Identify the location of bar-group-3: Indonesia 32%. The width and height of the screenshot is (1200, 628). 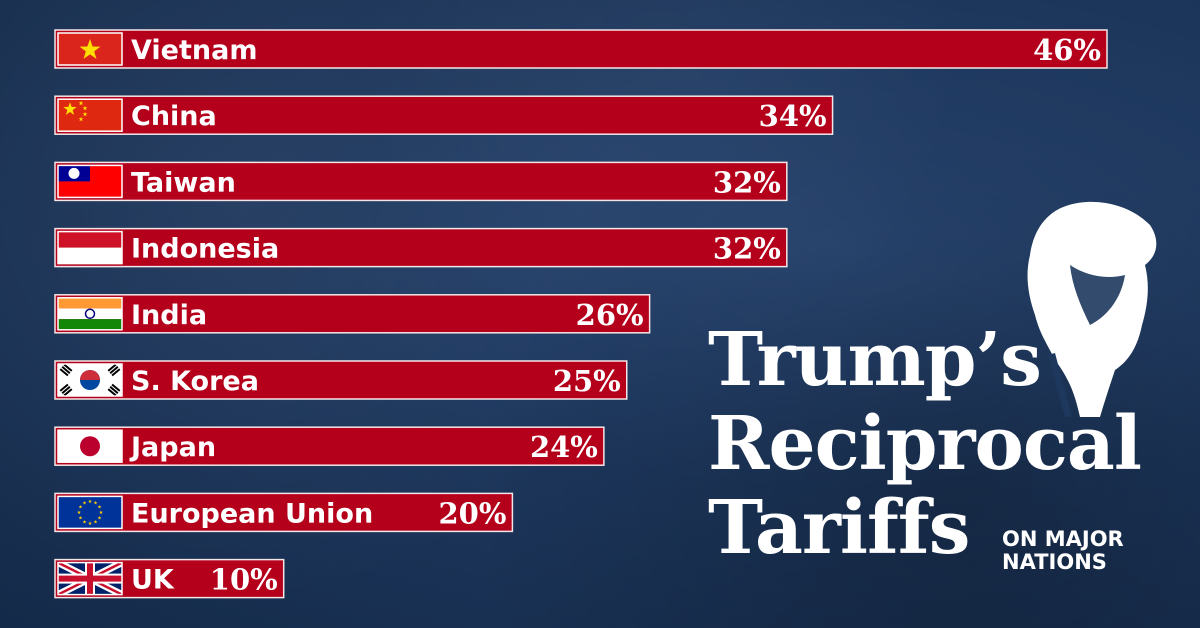
(421, 247).